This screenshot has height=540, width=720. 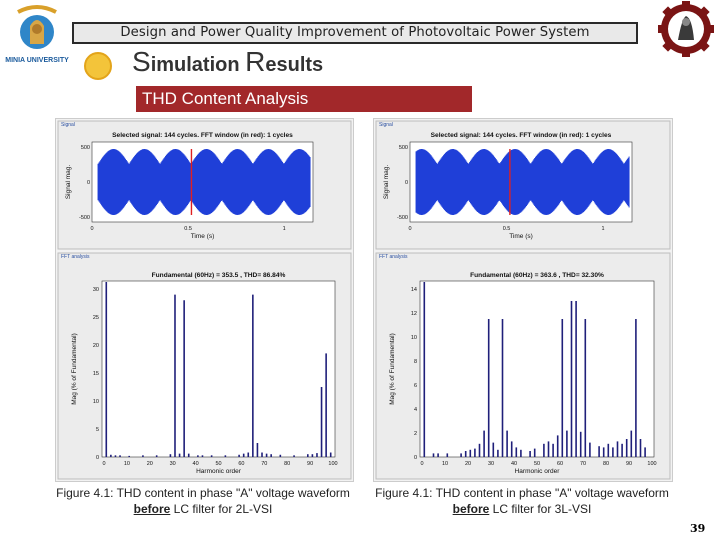 What do you see at coordinates (96, 374) in the screenshot?
I see `fft-ytick: 15` at bounding box center [96, 374].